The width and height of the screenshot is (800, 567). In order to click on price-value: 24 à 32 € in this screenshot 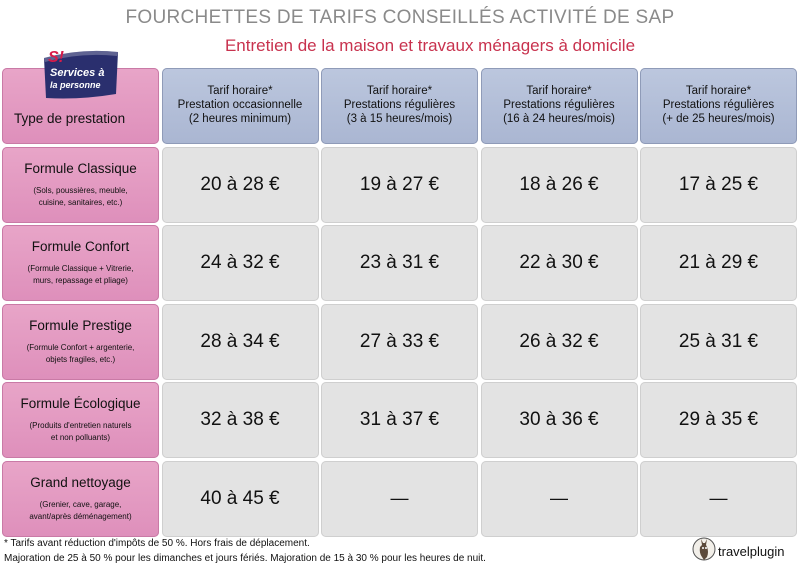, I will do `click(240, 262)`.